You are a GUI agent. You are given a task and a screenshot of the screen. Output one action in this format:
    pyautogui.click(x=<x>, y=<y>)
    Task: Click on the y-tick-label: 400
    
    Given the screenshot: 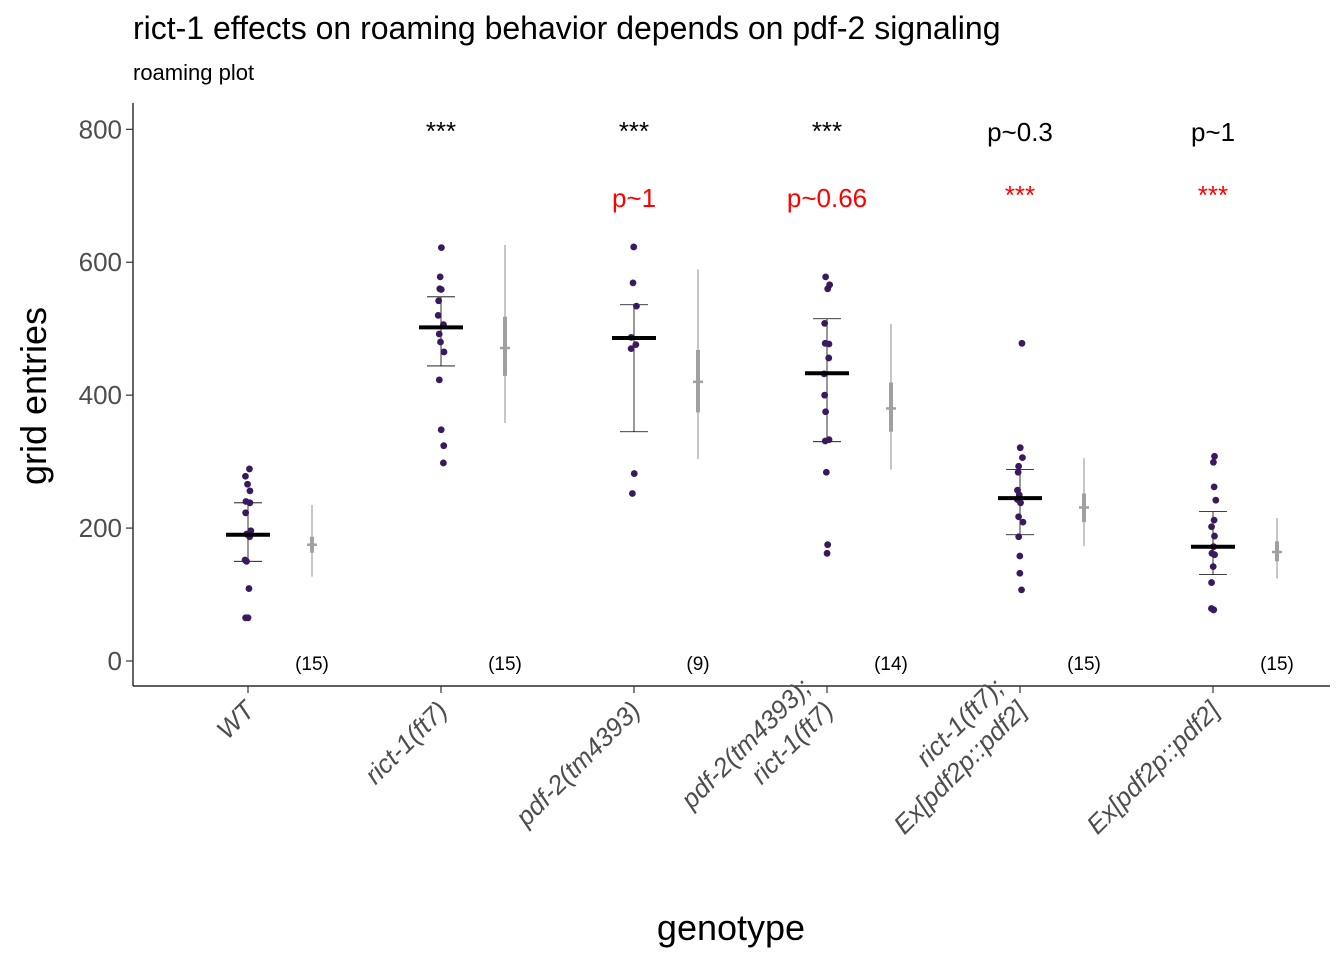 What is the action you would take?
    pyautogui.click(x=100, y=395)
    